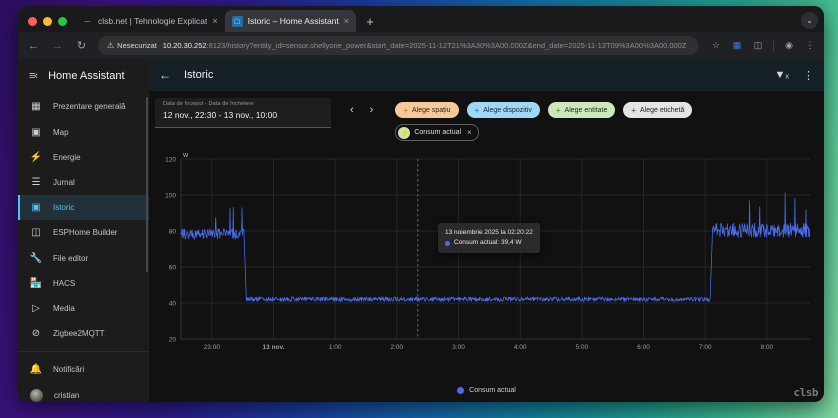 Image resolution: width=838 pixels, height=418 pixels. Describe the element at coordinates (36, 208) in the screenshot. I see `chart-icon: ▣` at that location.